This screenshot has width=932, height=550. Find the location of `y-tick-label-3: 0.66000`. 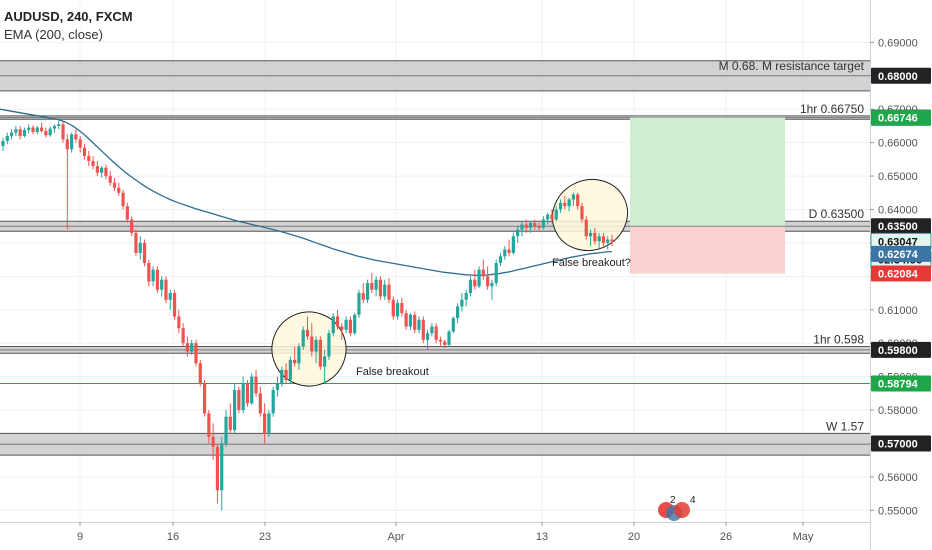

y-tick-label-3: 0.66000 is located at coordinates (898, 144).